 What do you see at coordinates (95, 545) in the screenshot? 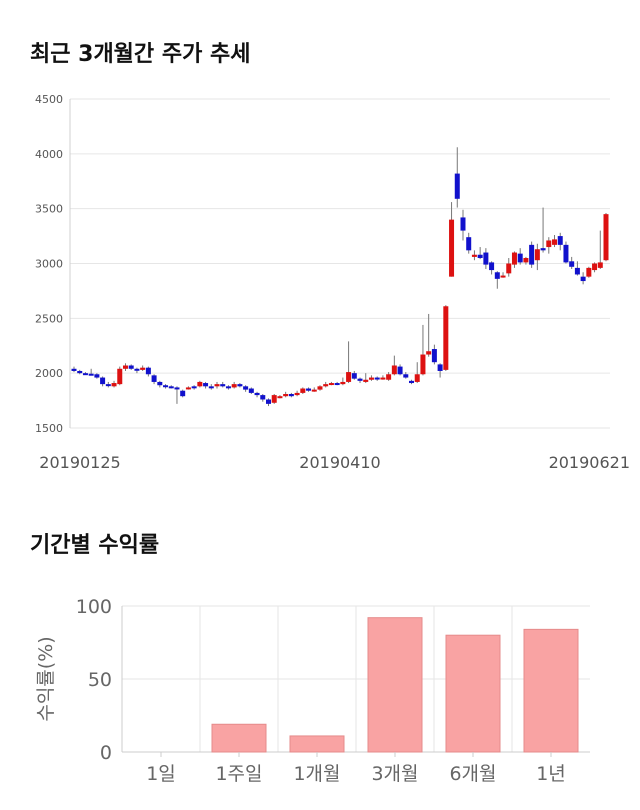
I see `returns-title: 기간별 수익률` at bounding box center [95, 545].